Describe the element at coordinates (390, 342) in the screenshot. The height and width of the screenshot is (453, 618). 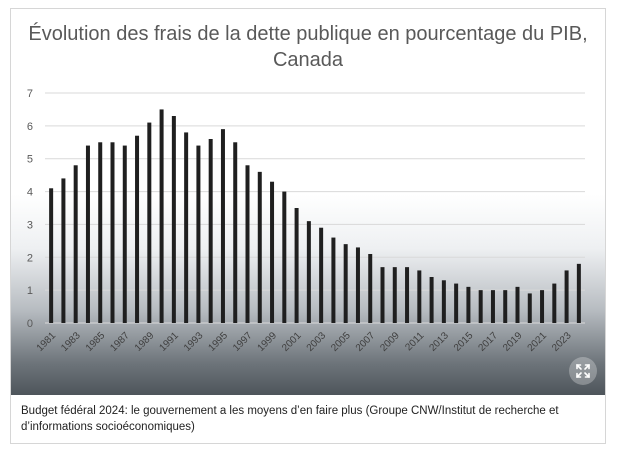
I see `x-tick-label: 2009` at that location.